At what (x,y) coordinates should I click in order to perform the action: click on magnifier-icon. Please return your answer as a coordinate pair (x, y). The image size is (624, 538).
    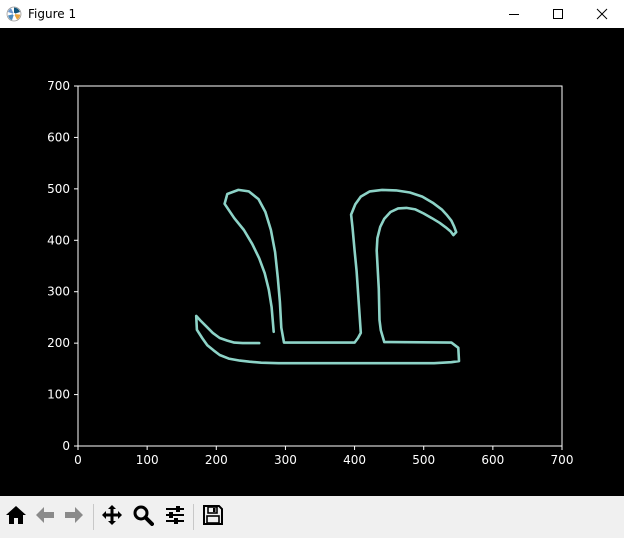
    Looking at the image, I should click on (143, 517).